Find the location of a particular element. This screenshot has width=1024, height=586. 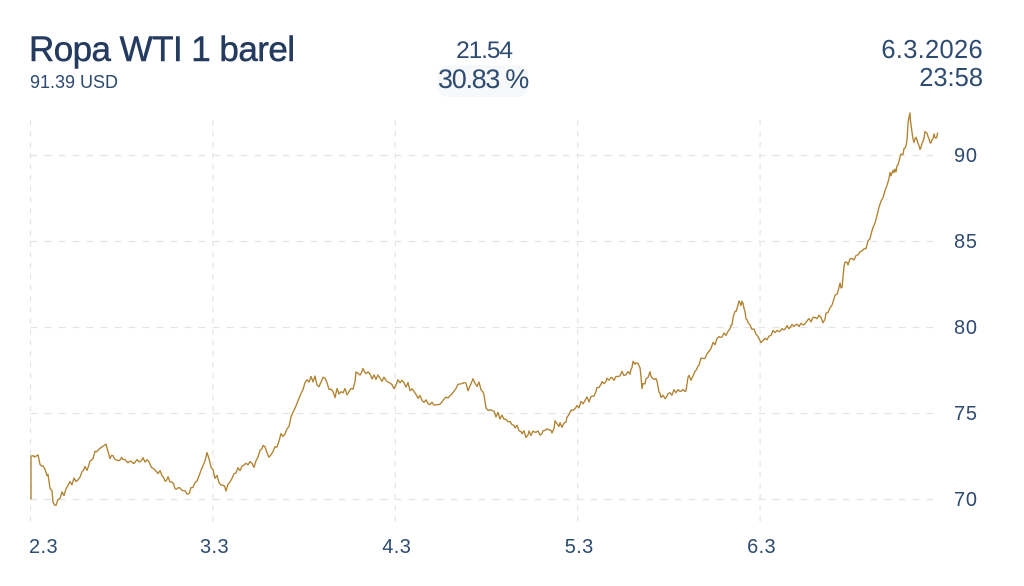

svg-text: 6.3 is located at coordinates (761, 547).